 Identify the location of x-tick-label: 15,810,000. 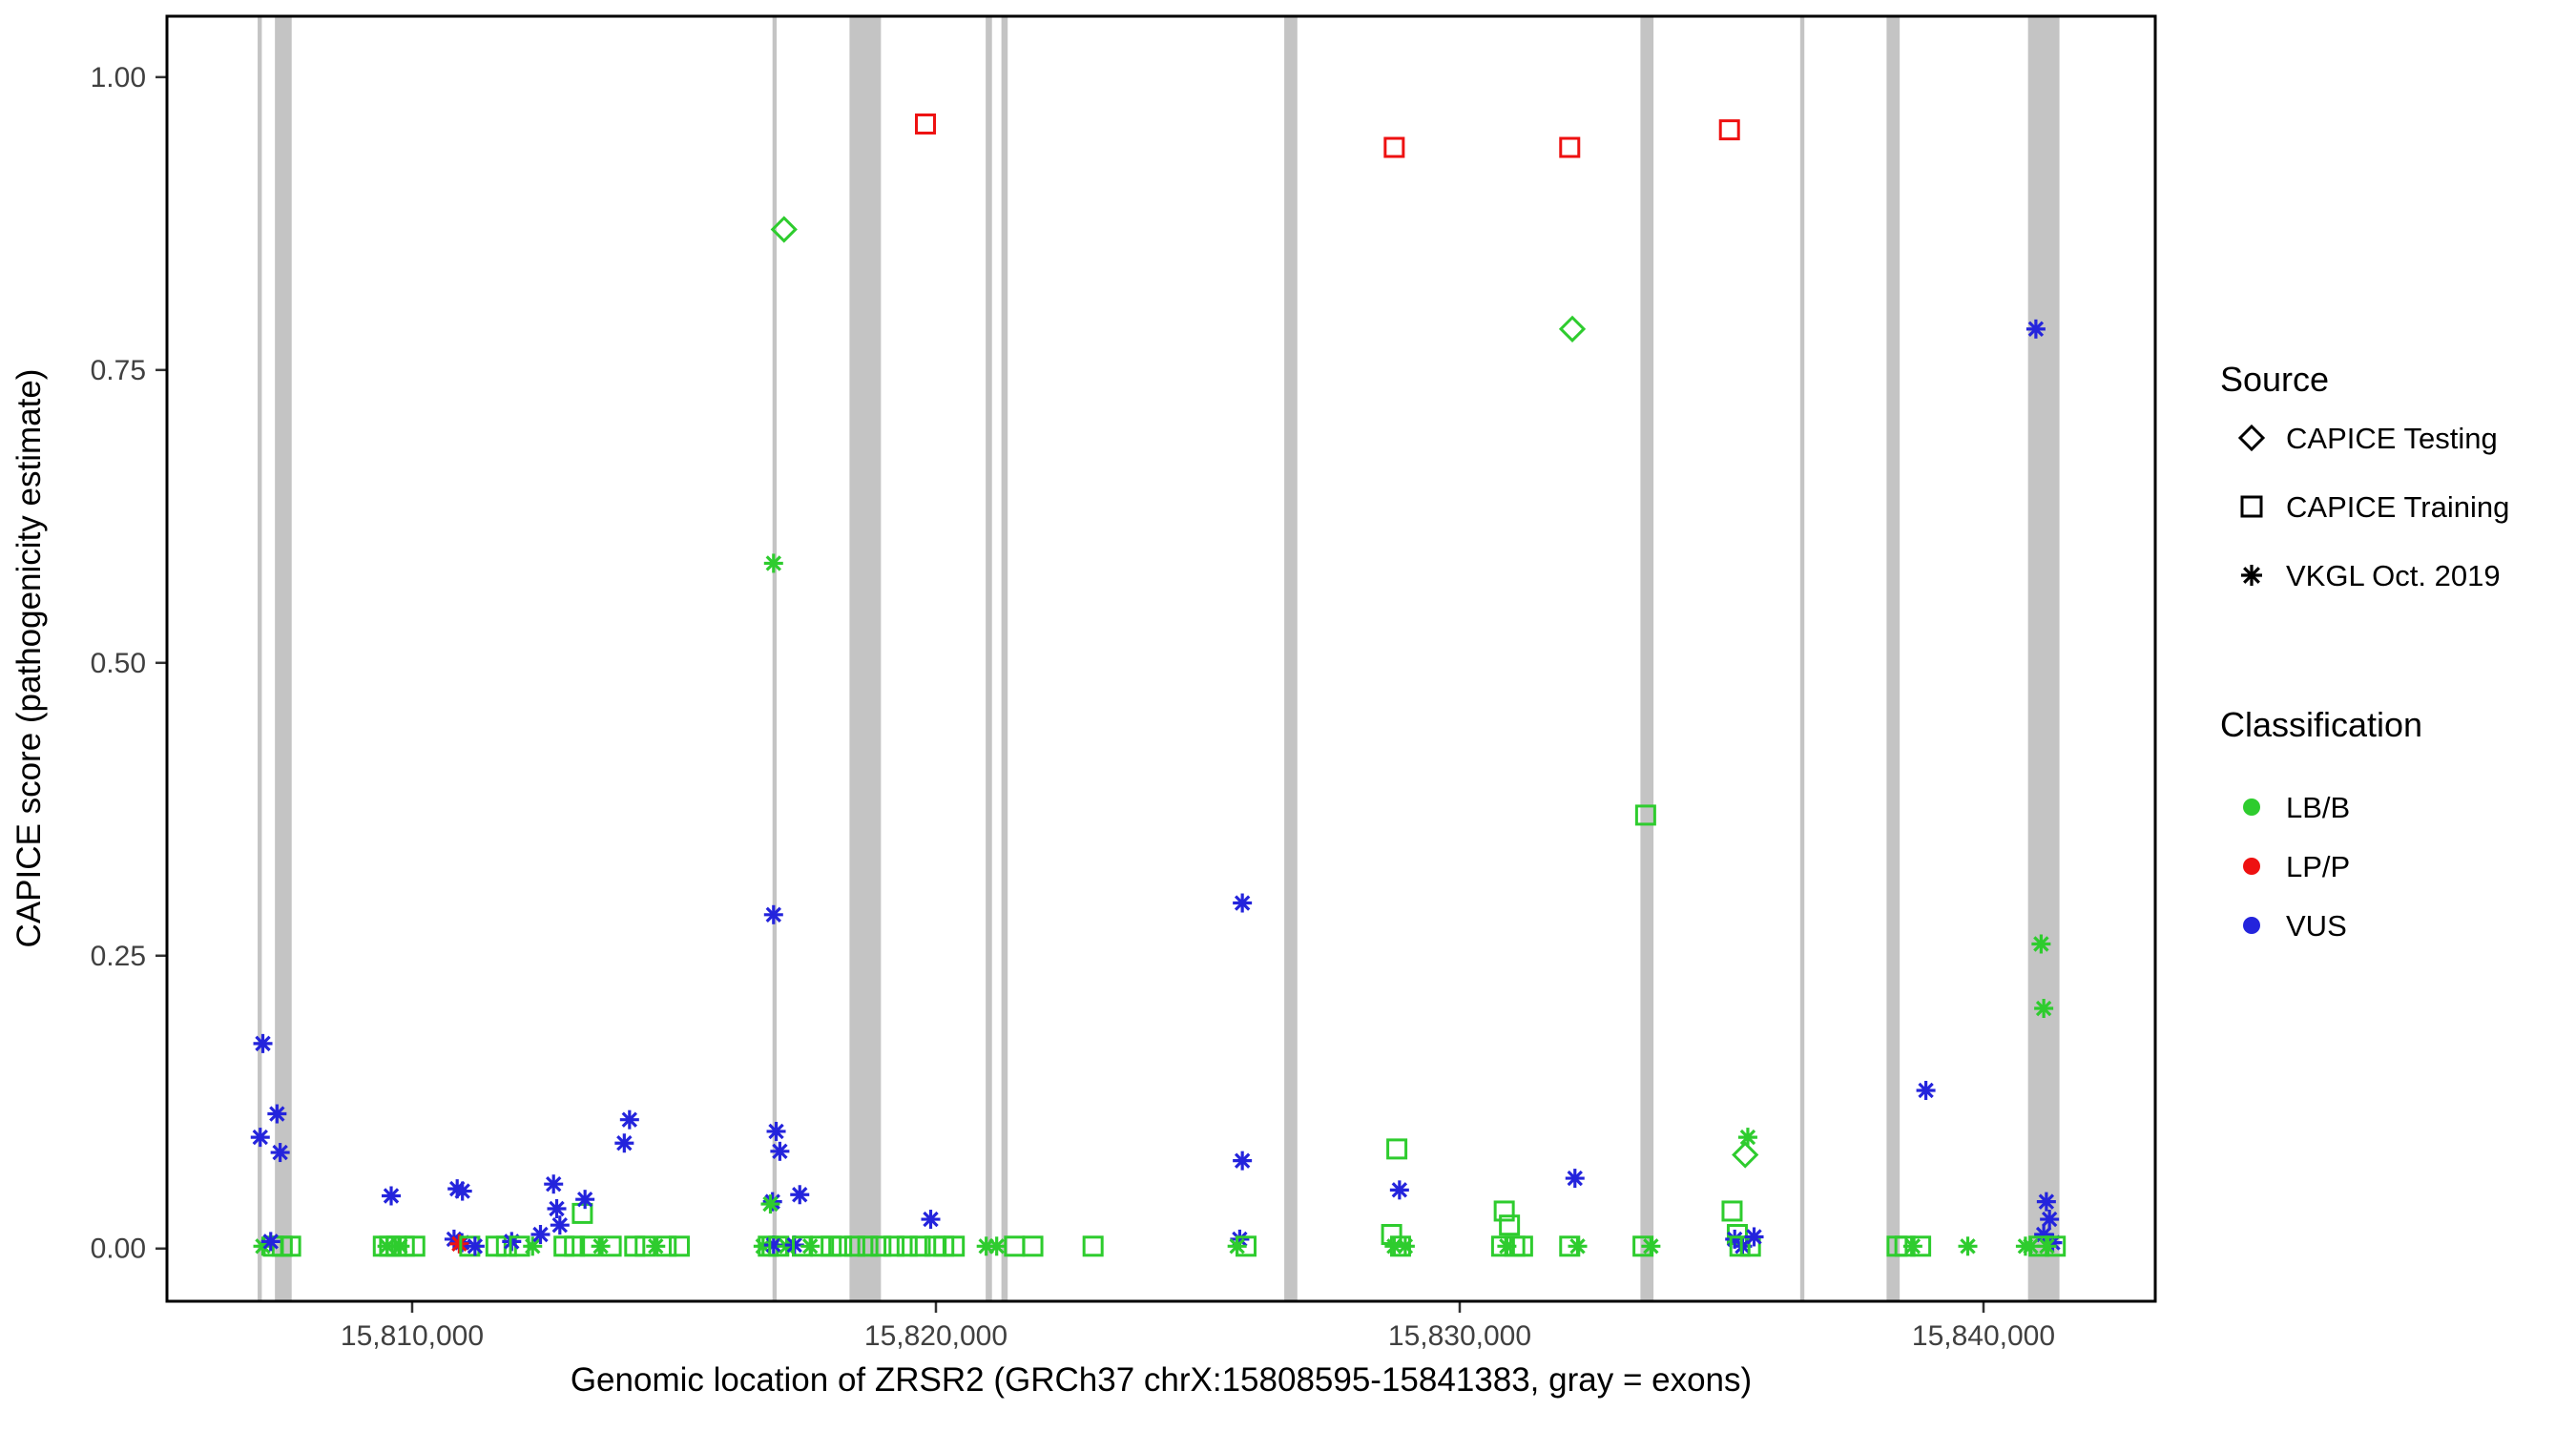
(412, 1336).